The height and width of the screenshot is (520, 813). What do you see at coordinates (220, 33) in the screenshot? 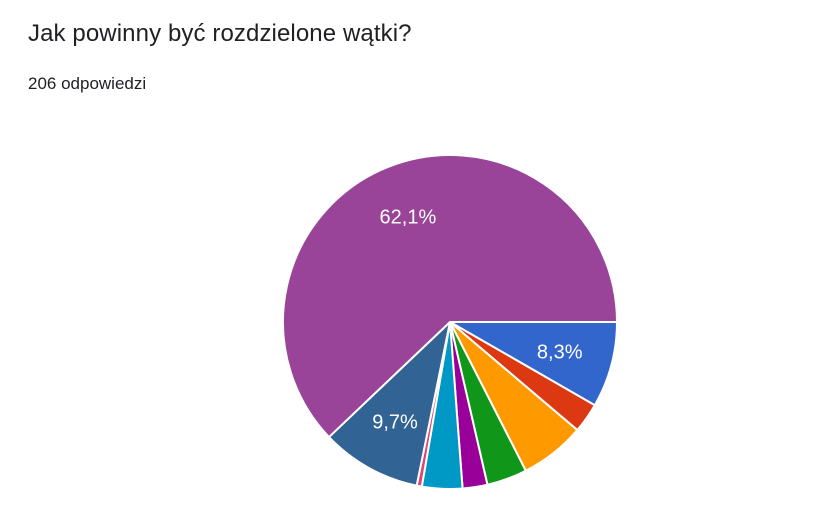
I see `question-title: Jak powinny być rozdzielone wątki?` at bounding box center [220, 33].